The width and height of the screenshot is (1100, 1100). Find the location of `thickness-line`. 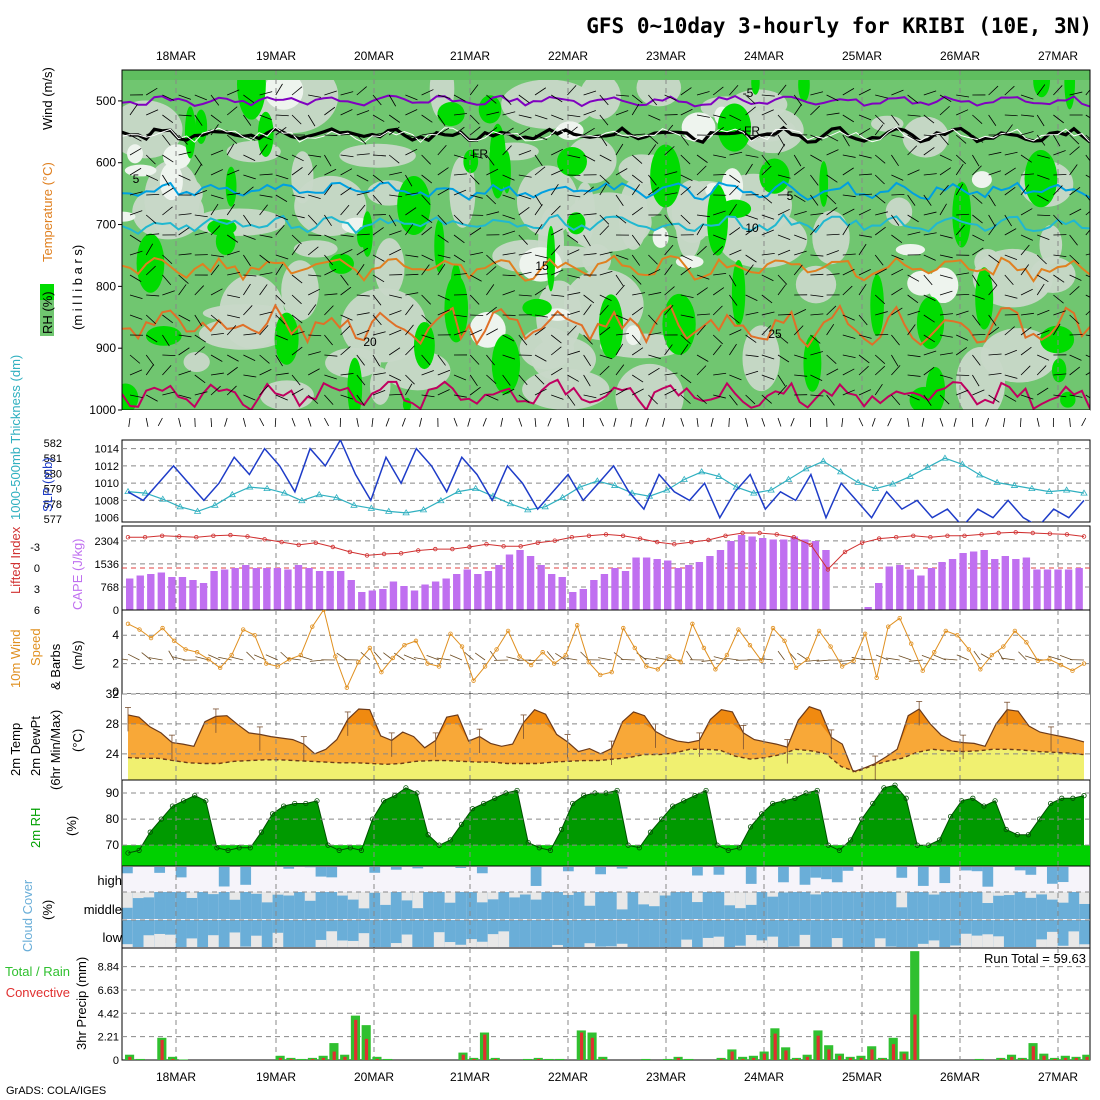

thickness-line is located at coordinates (606, 485).